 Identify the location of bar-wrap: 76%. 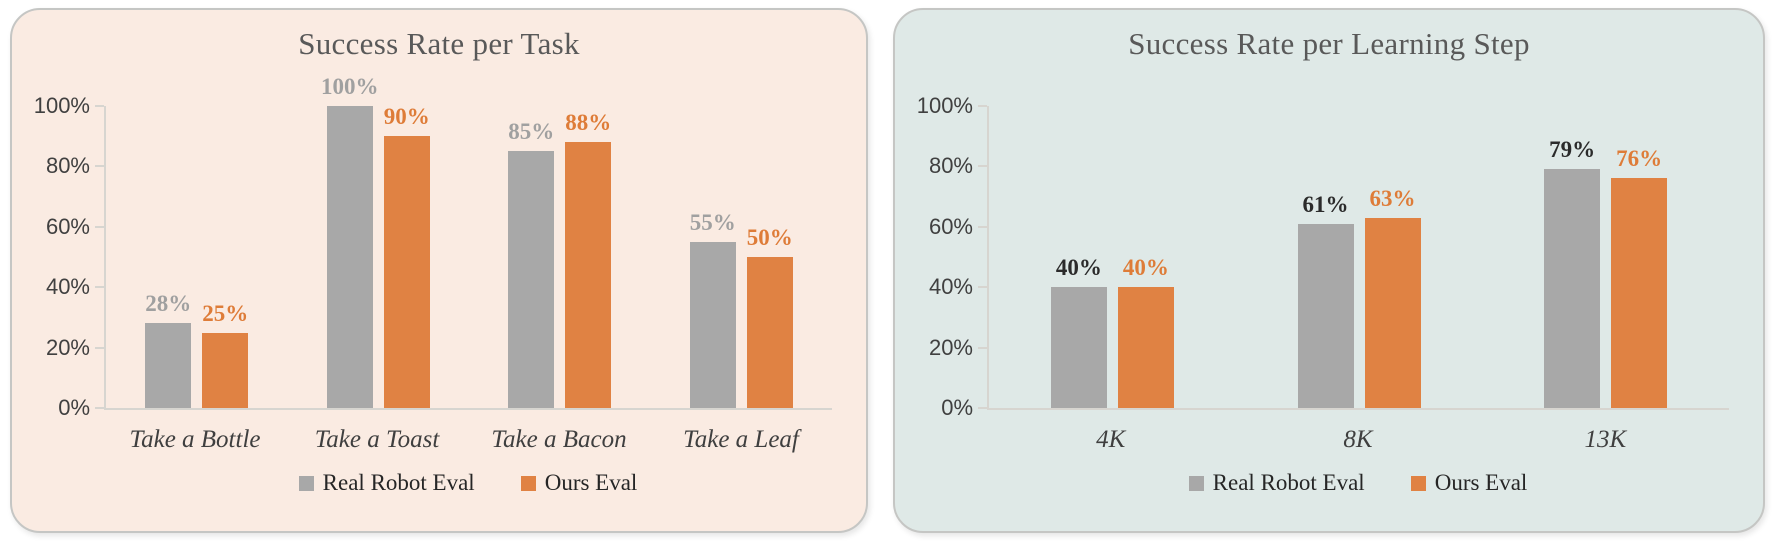
(1639, 257).